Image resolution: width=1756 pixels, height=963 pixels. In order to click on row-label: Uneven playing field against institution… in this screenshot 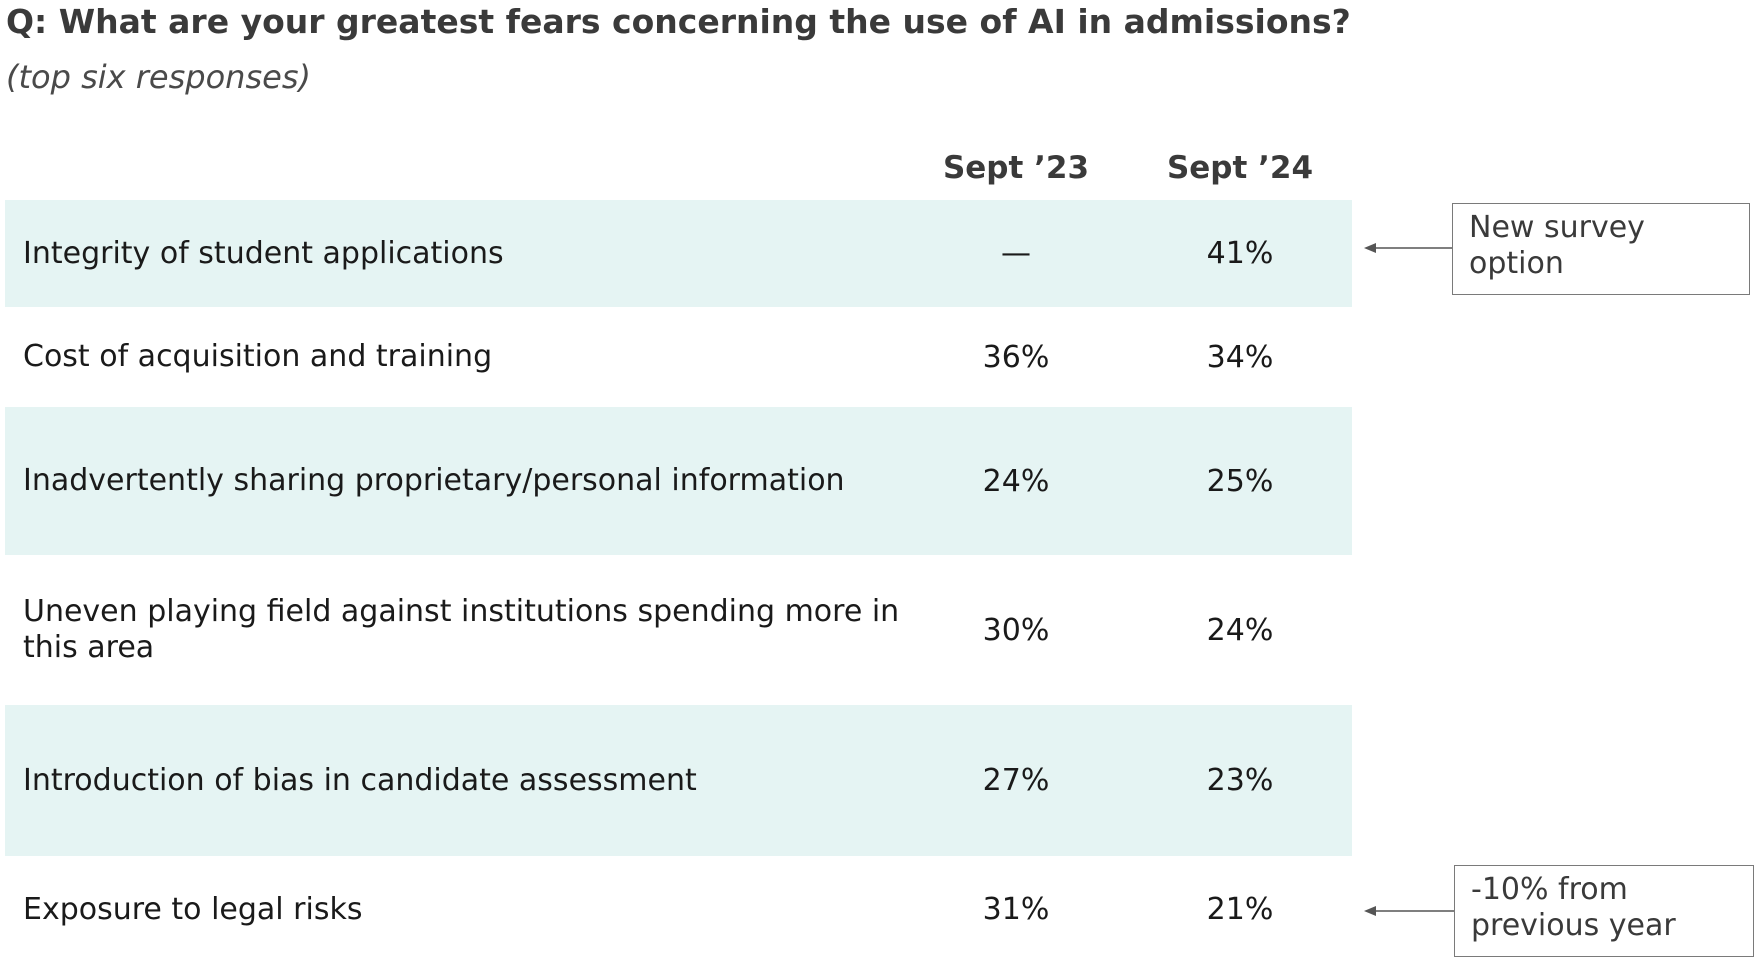, I will do `click(461, 629)`.